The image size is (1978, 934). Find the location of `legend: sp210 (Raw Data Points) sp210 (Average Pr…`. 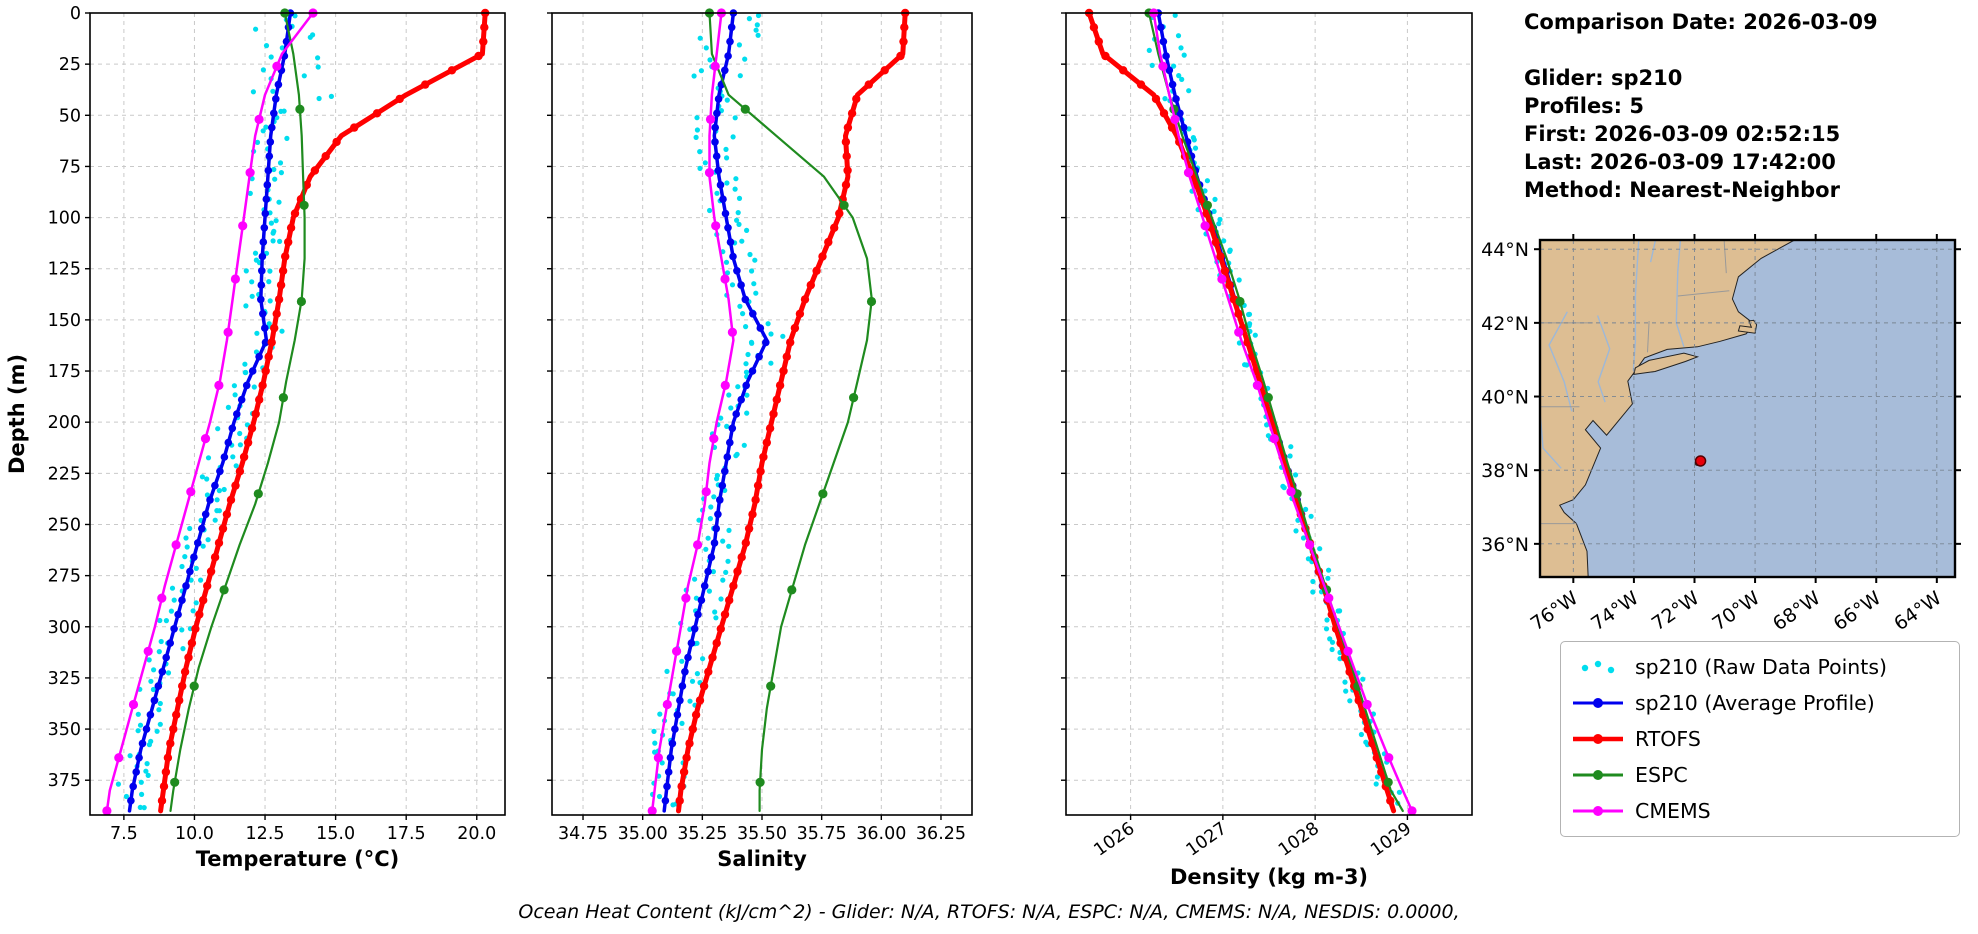

legend: sp210 (Raw Data Points) sp210 (Average Pr… is located at coordinates (1760, 739).